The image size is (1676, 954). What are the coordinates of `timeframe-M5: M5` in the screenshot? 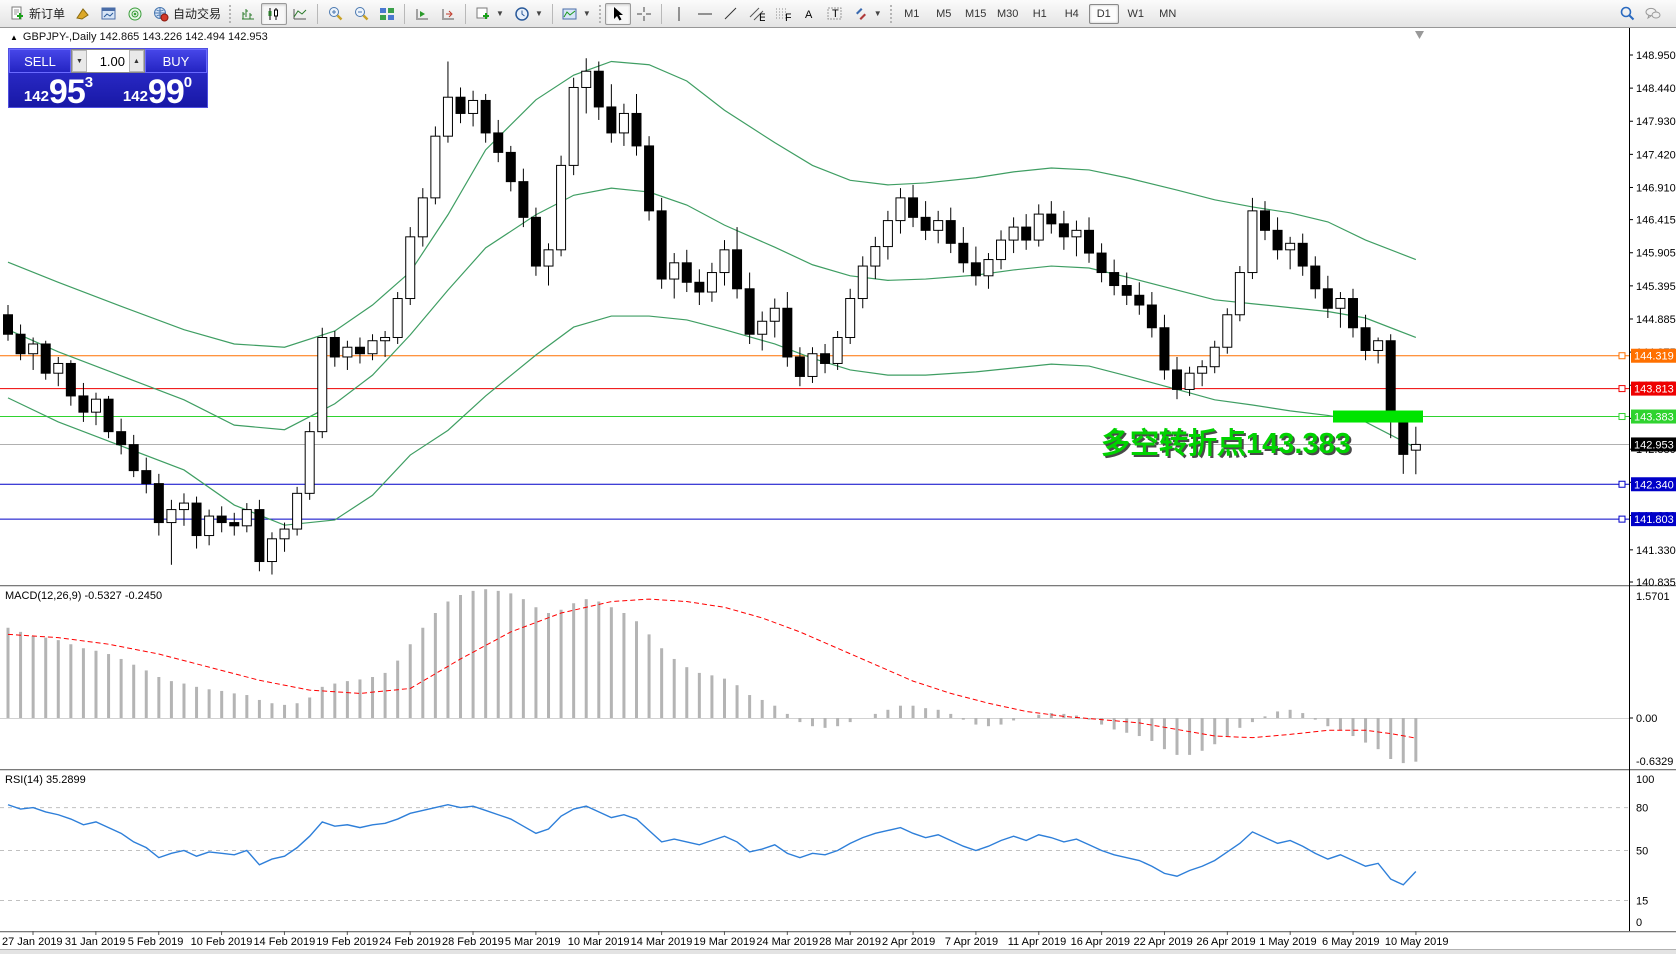 It's located at (944, 13).